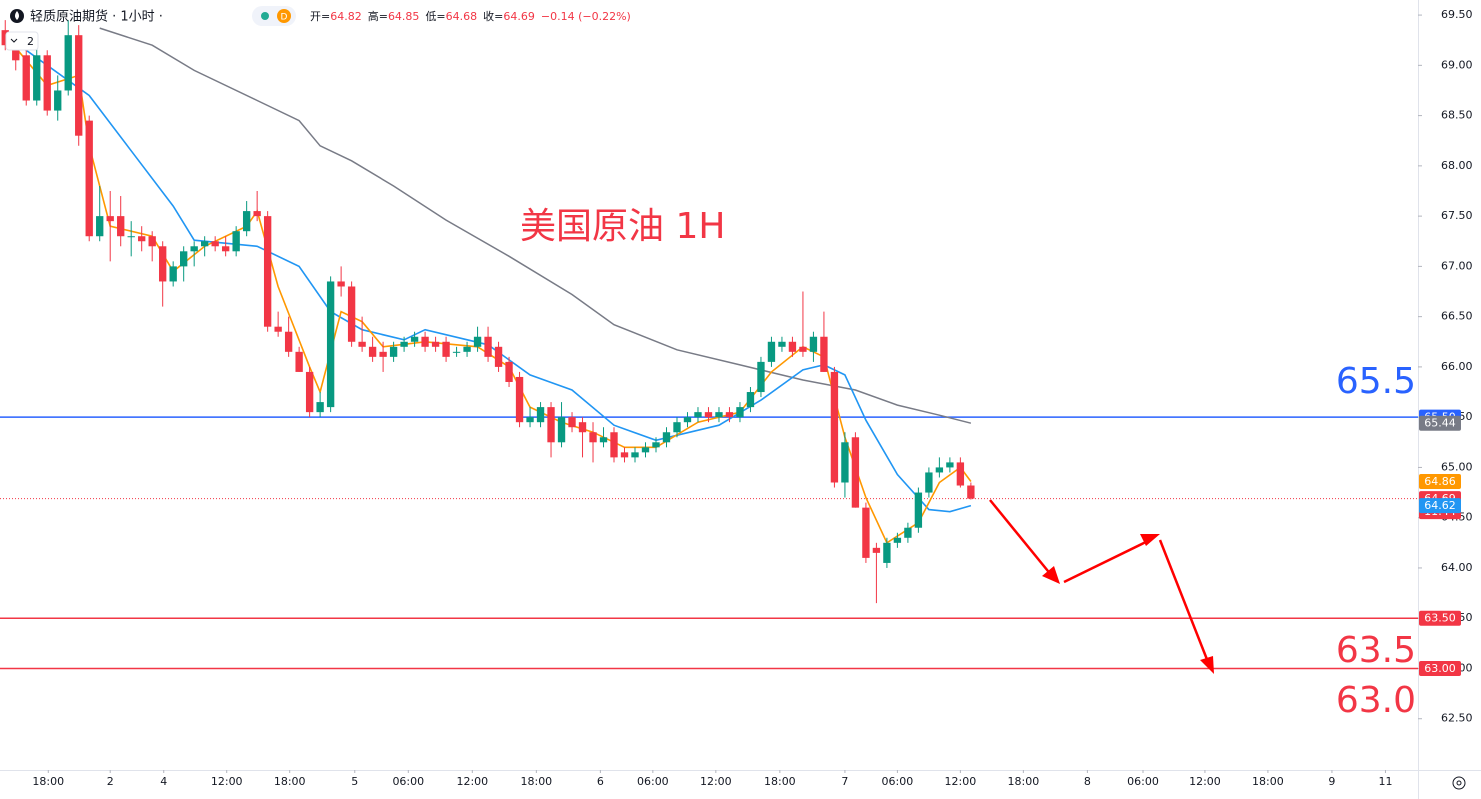 Image resolution: width=1481 pixels, height=799 pixels. I want to click on forecast-arrows, so click(1099, 581).